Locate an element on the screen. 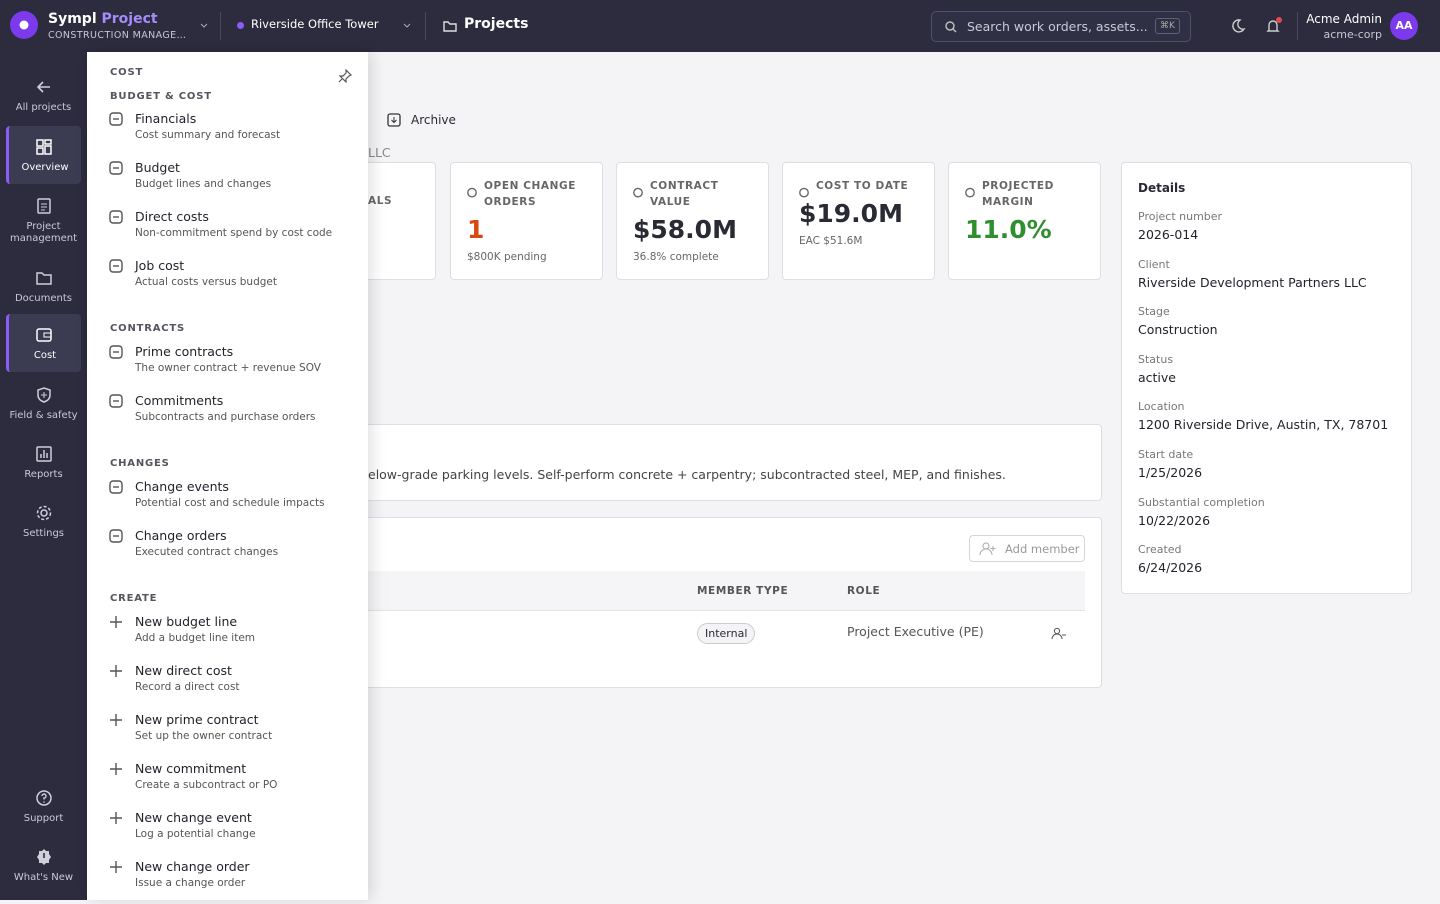 Image resolution: width=1440 pixels, height=904 pixels. breadcrumb: Projects is located at coordinates (496, 24).